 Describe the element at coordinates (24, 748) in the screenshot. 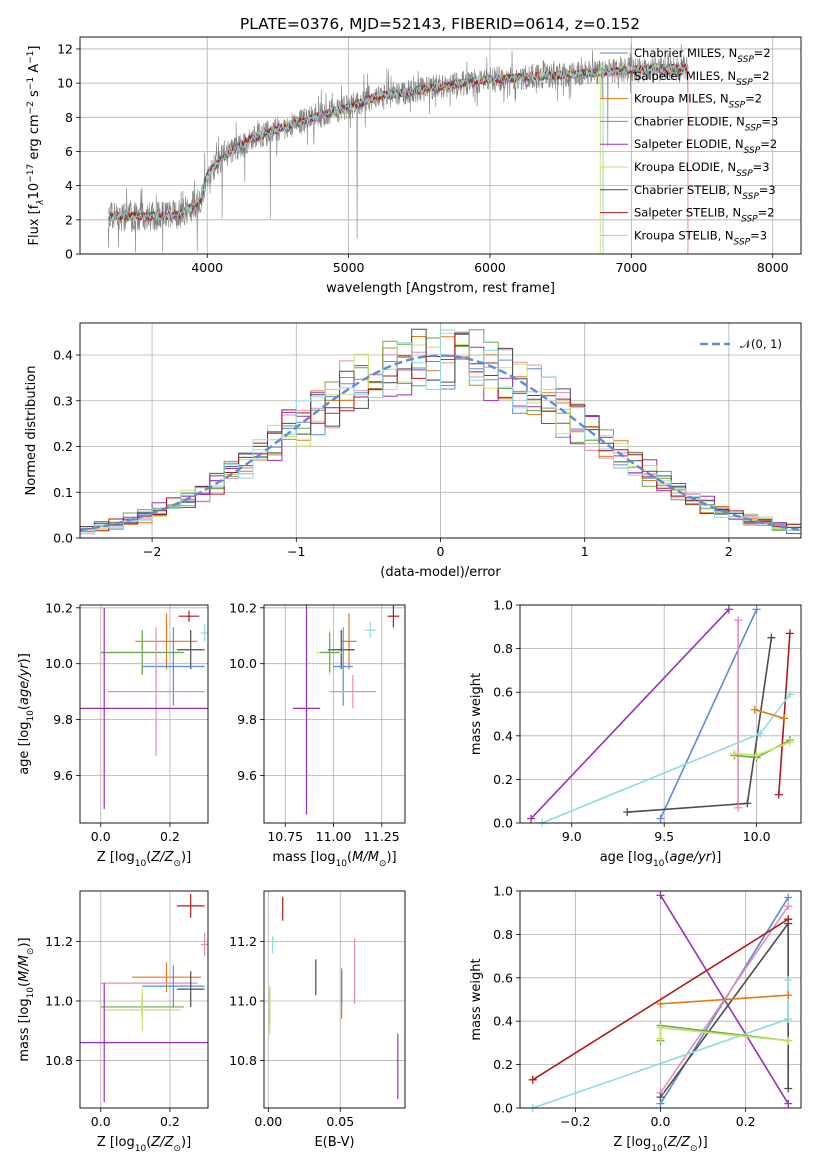

I see `label-part: age [log` at that location.